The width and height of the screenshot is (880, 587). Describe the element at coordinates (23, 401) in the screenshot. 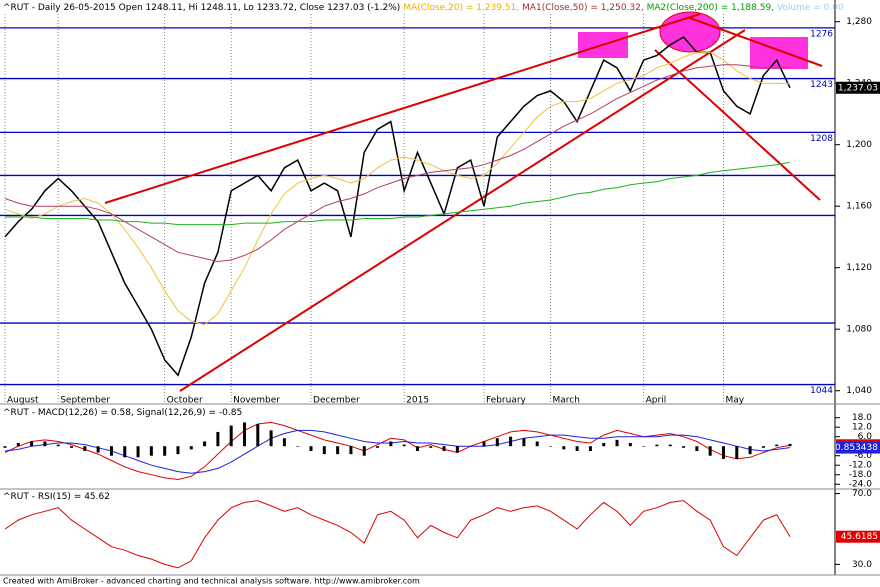

I see `x-tick-label: August` at that location.